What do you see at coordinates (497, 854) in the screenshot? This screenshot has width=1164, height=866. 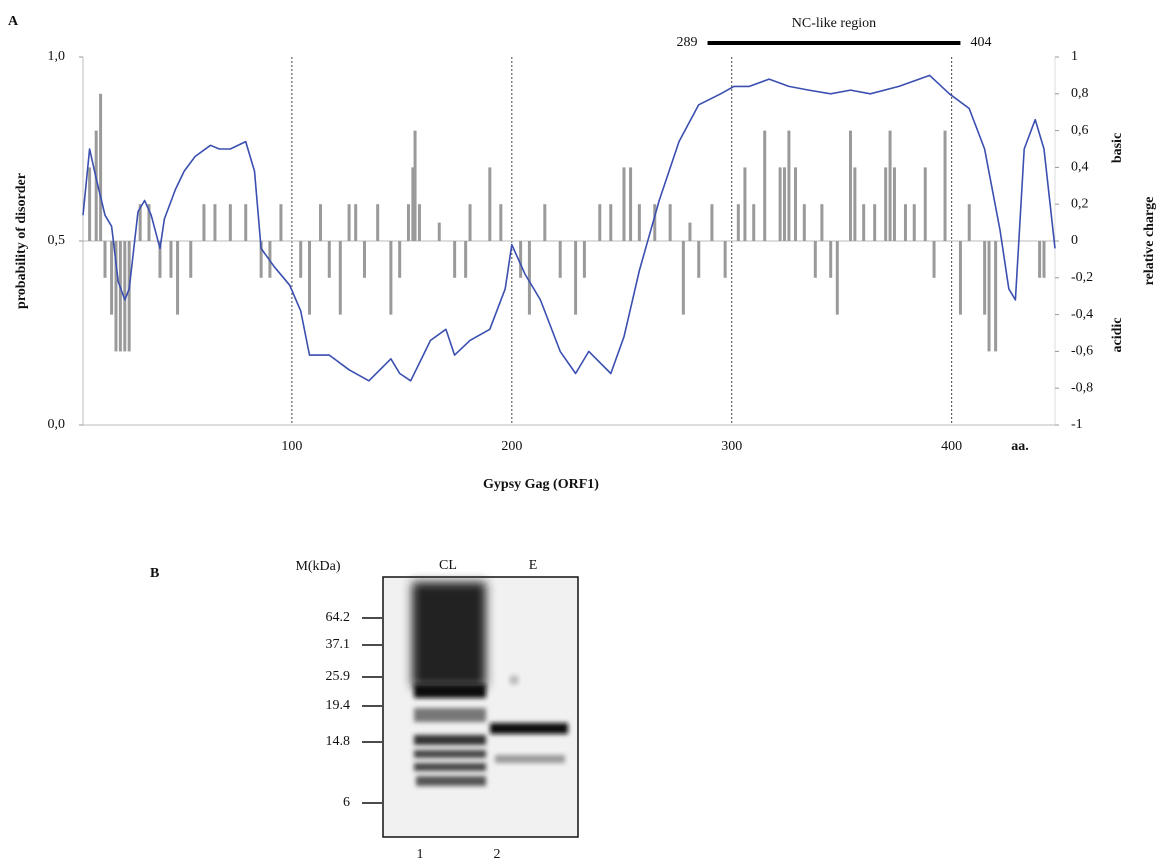 I see `lane-number: 2` at bounding box center [497, 854].